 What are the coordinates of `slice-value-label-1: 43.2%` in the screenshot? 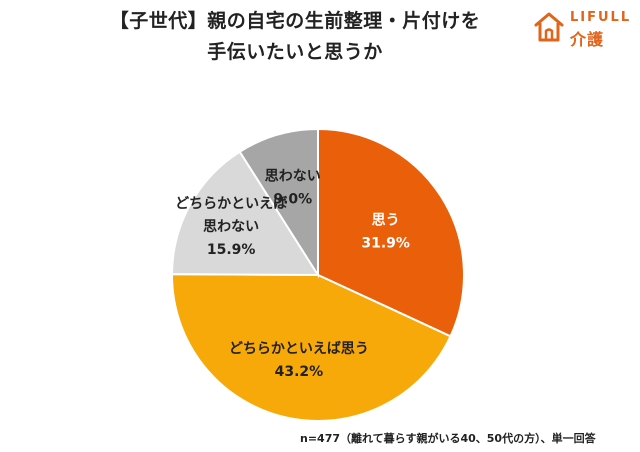 It's located at (299, 372).